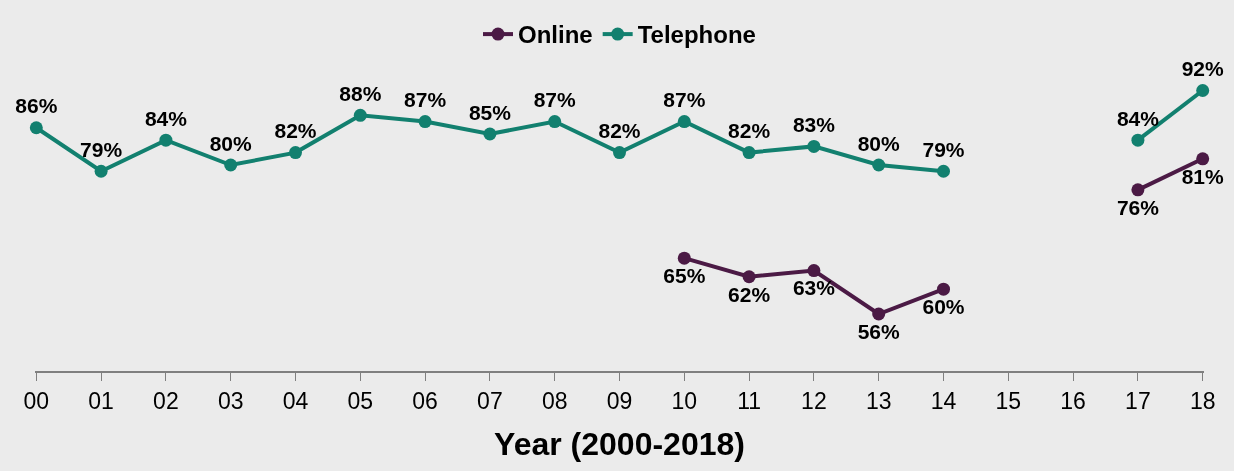 This screenshot has width=1234, height=471. What do you see at coordinates (943, 400) in the screenshot?
I see `x-tick-label: 14` at bounding box center [943, 400].